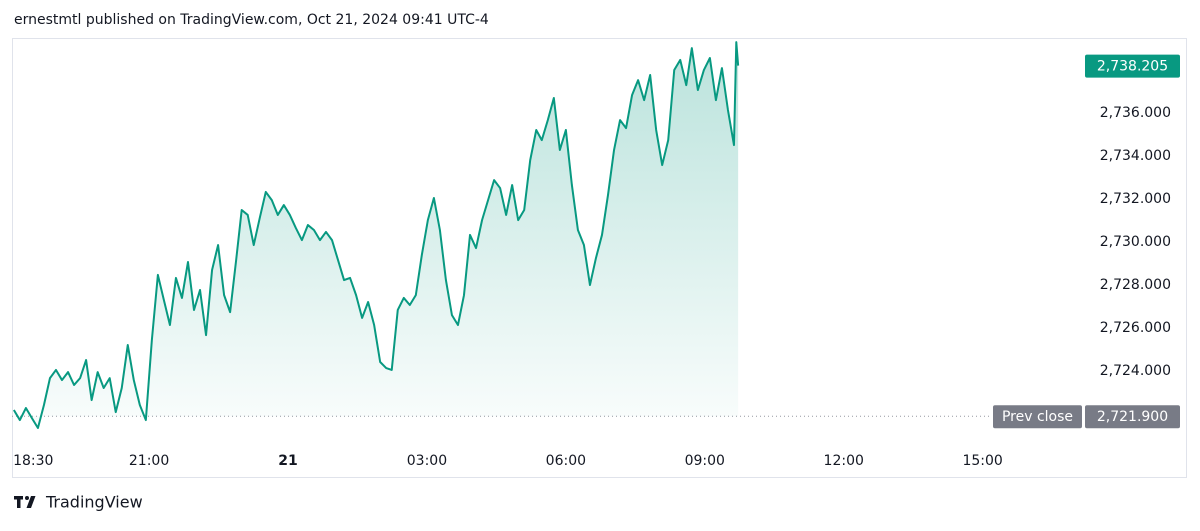  Describe the element at coordinates (1135, 242) in the screenshot. I see `y-tick-label: 2,730.000` at that location.